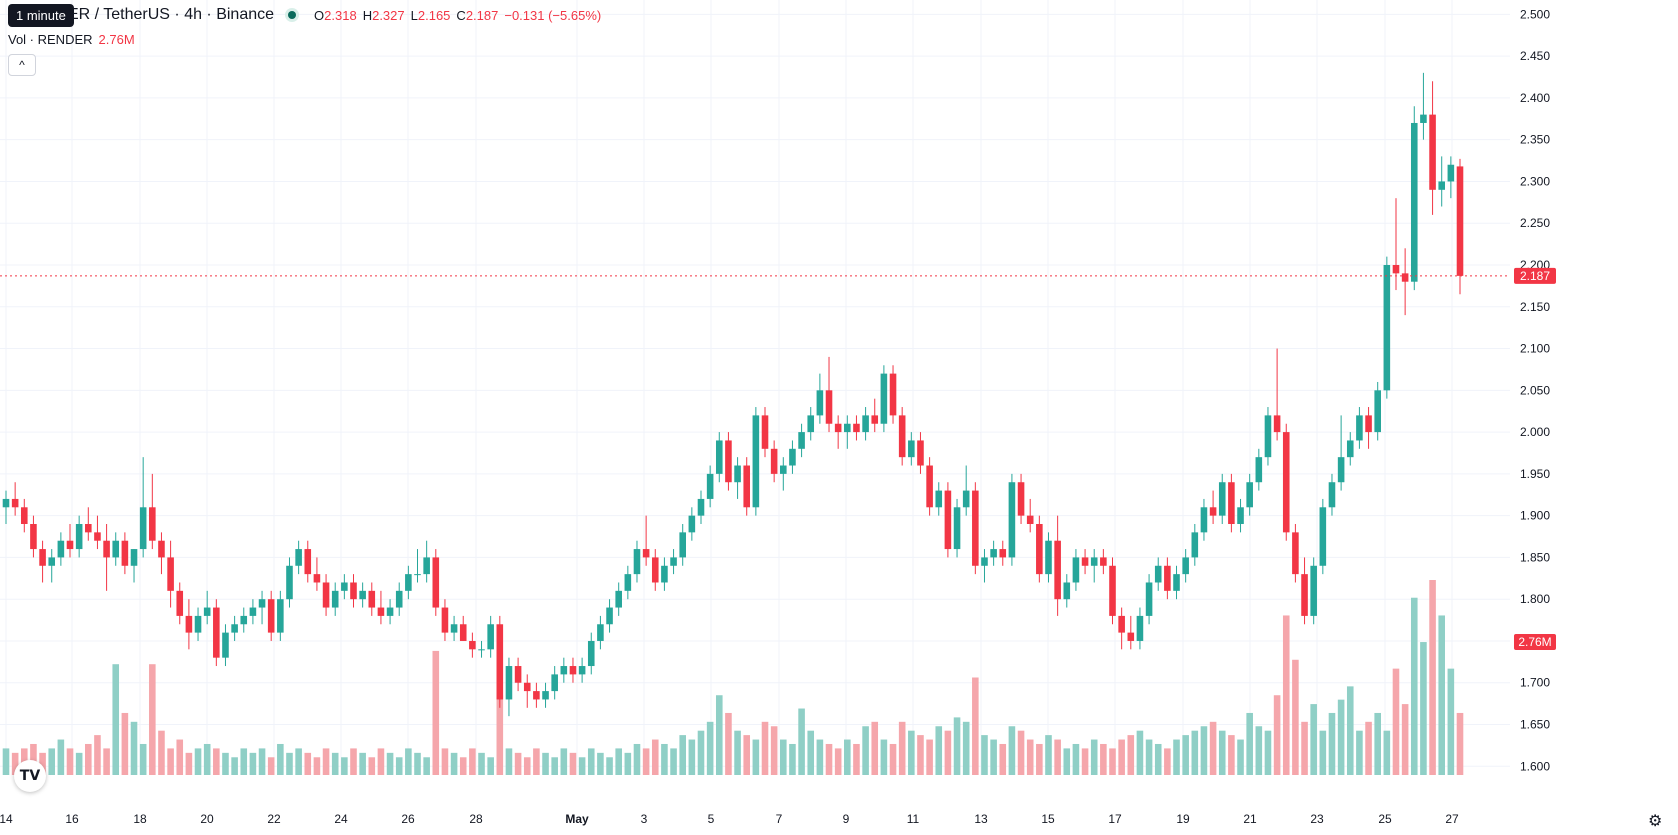 The height and width of the screenshot is (835, 1678). What do you see at coordinates (1535, 14) in the screenshot?
I see `y-tick-label: 2.500` at bounding box center [1535, 14].